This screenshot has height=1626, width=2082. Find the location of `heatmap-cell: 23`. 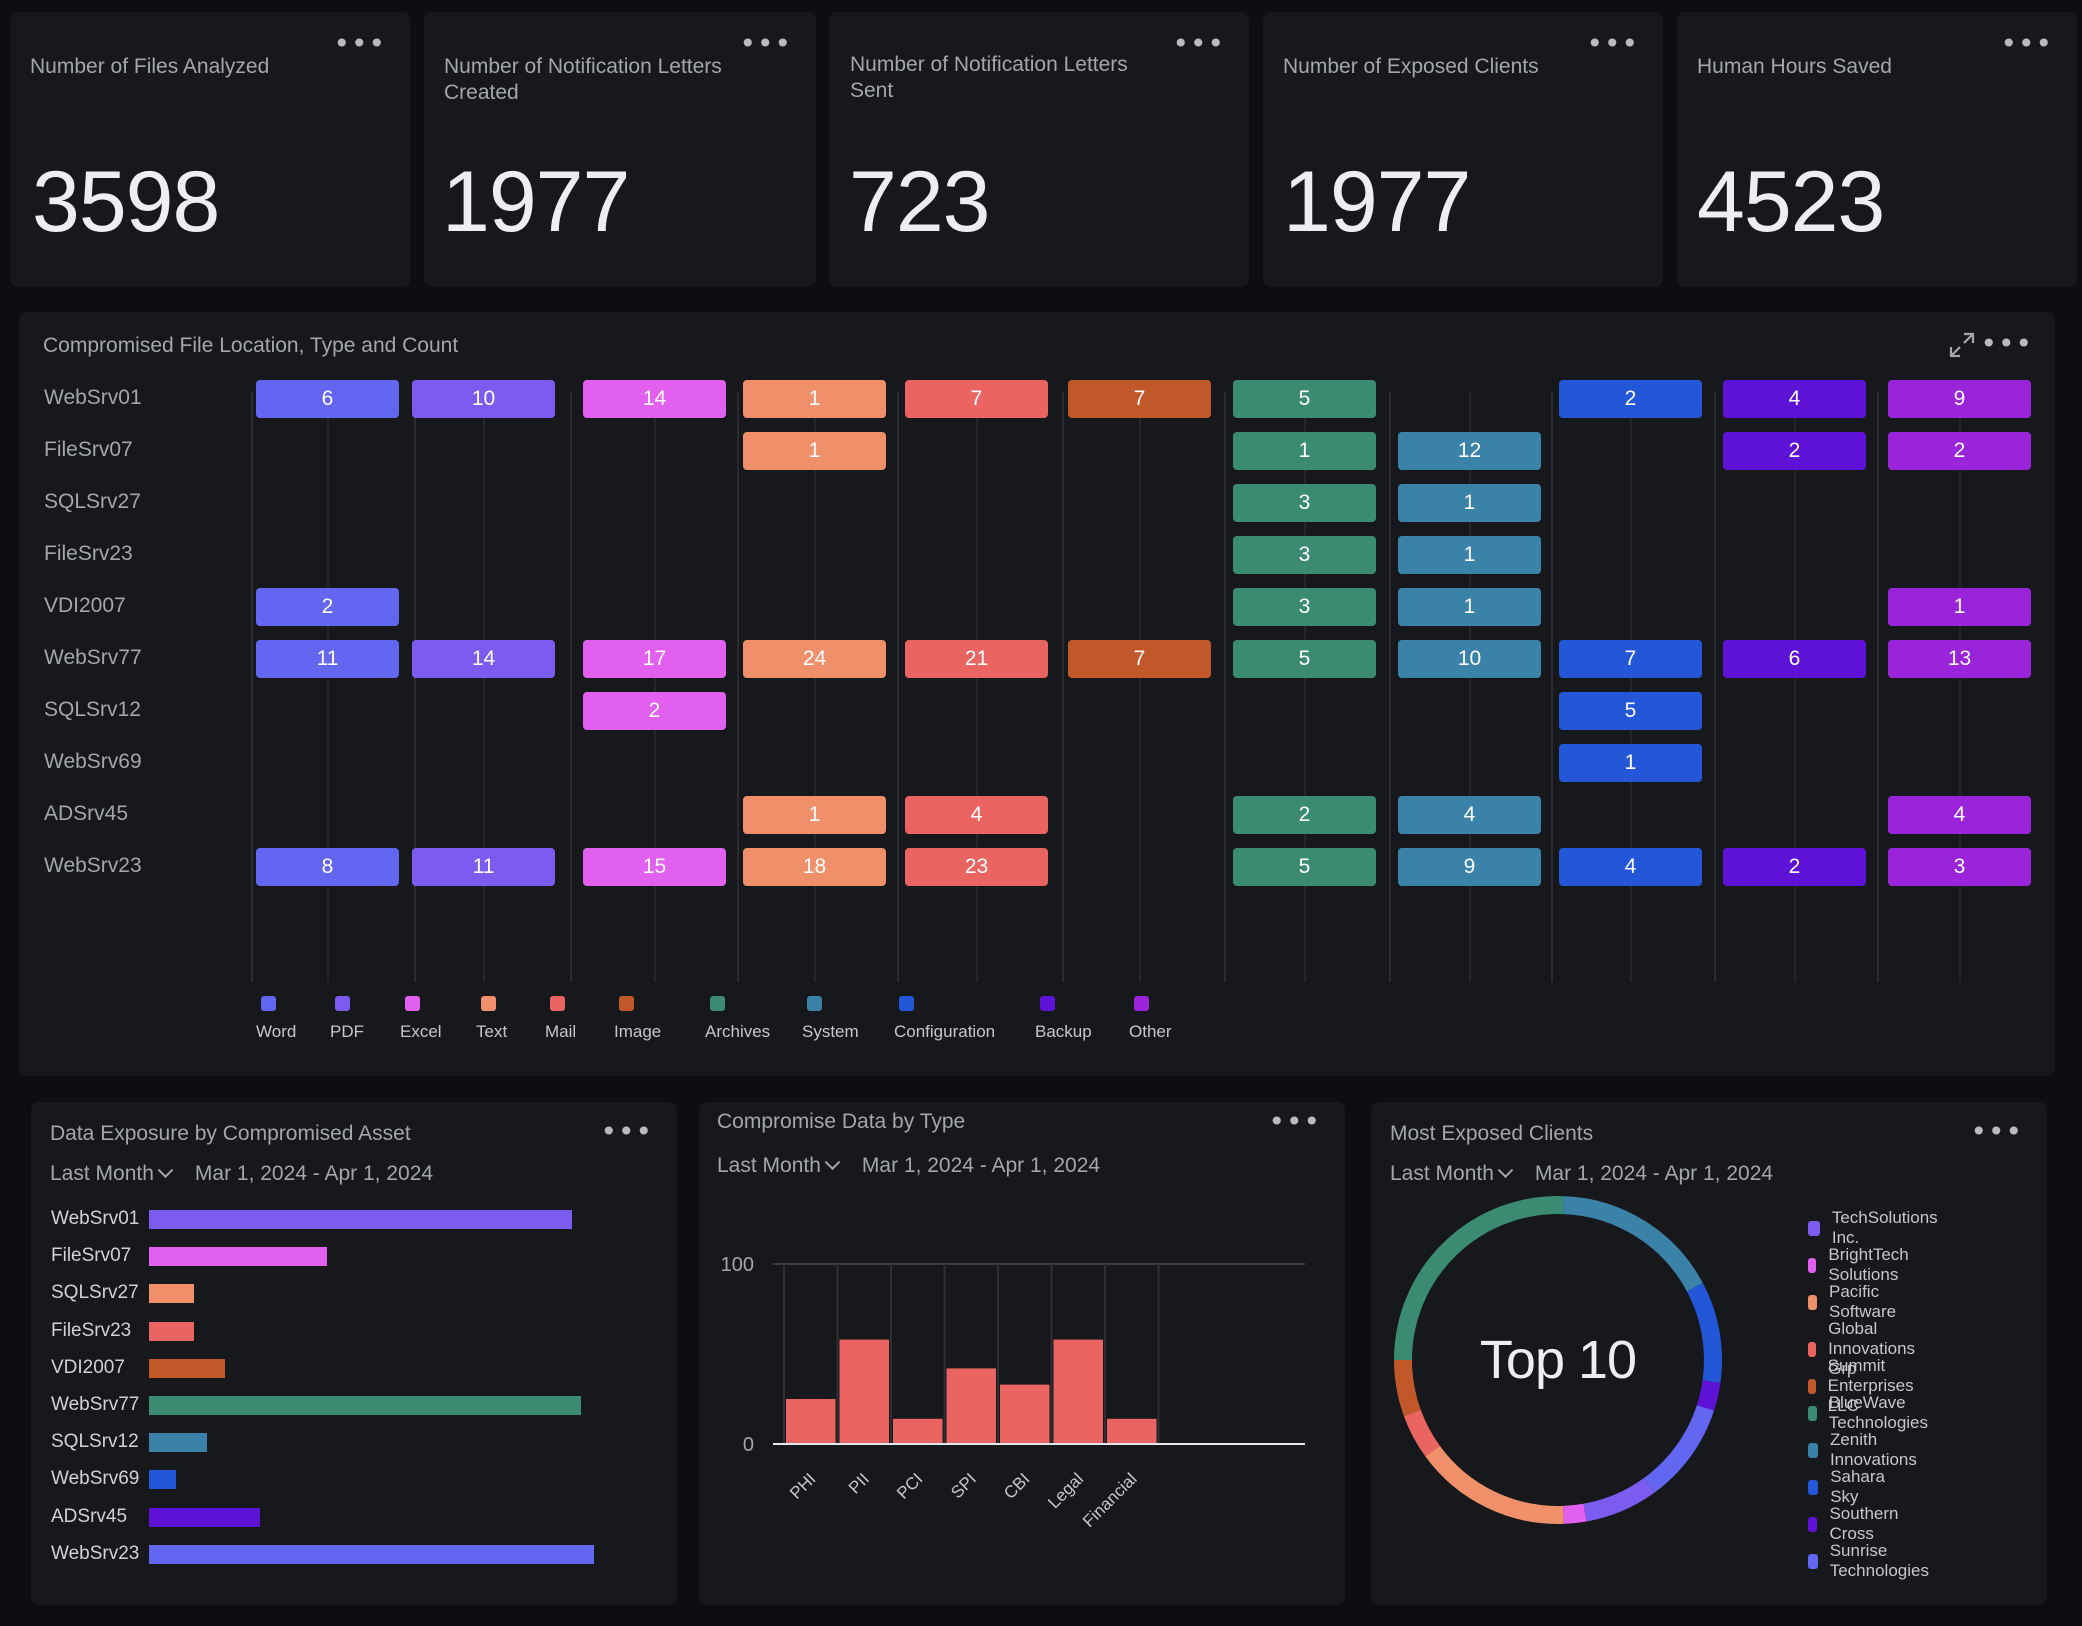

heatmap-cell: 23 is located at coordinates (976, 867).